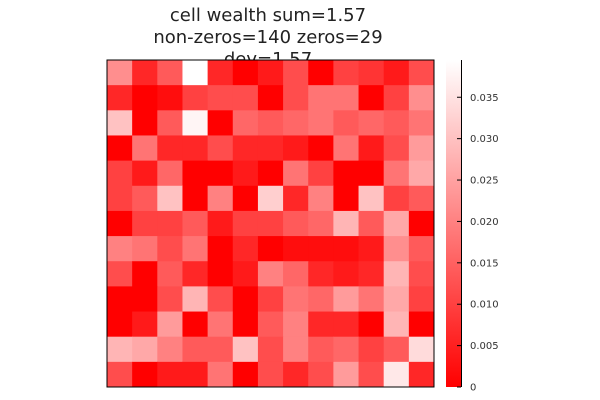  I want to click on heatmap-cell-r3-c2, so click(170, 148).